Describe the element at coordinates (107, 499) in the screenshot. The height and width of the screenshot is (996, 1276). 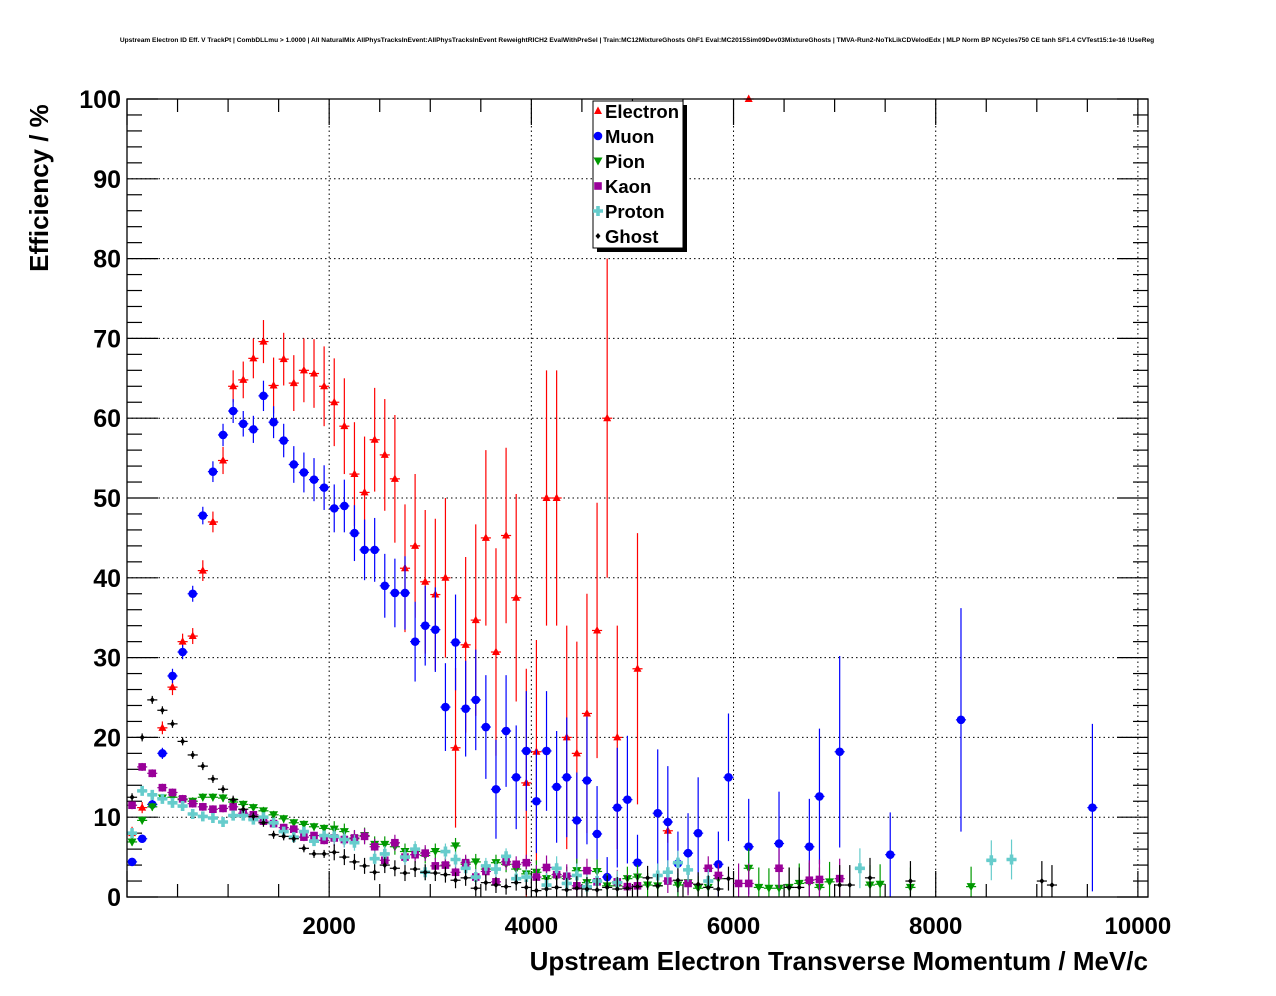
I see `y-tick-label: 50` at that location.